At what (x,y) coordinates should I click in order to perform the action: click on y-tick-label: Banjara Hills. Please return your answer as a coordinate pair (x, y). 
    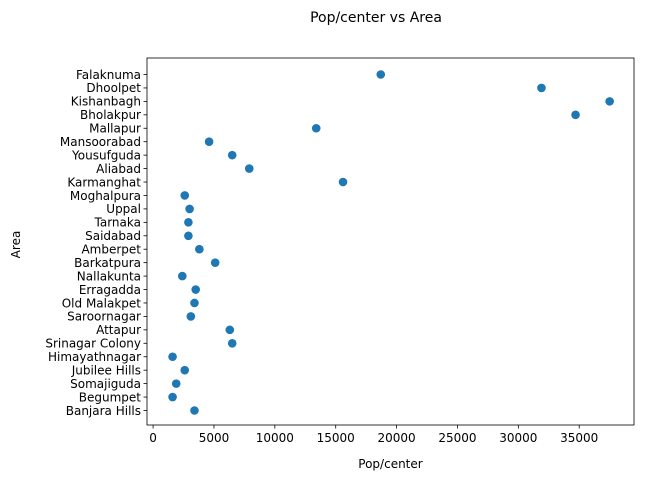
    Looking at the image, I should click on (103, 411).